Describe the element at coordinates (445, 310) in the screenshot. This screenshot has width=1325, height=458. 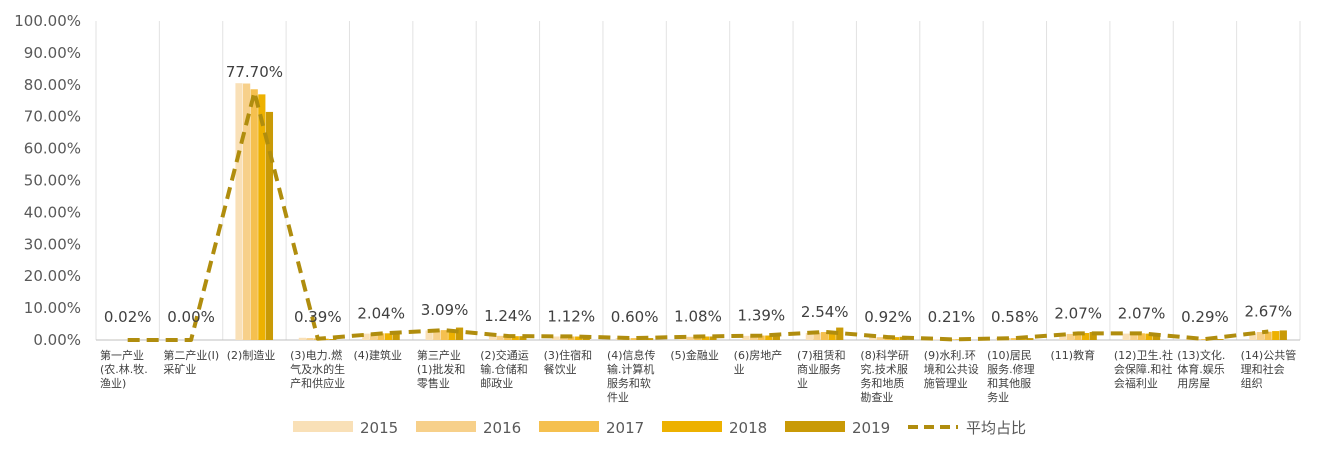
I see `data-label: 3.09%` at that location.